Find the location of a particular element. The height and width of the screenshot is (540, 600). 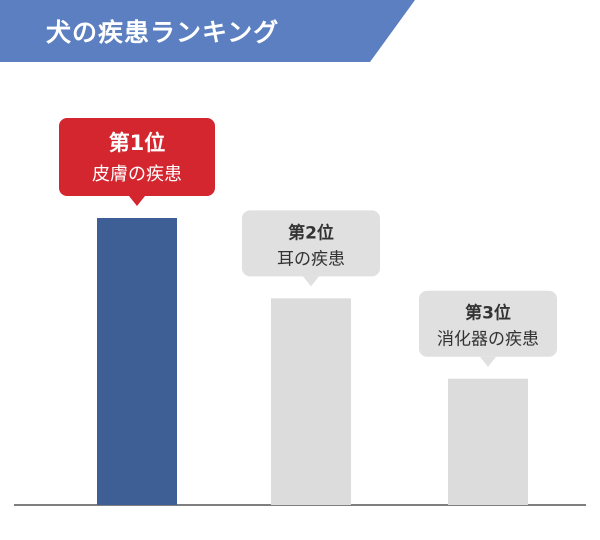

callout-category-label: 皮膚の疾患 is located at coordinates (137, 174).